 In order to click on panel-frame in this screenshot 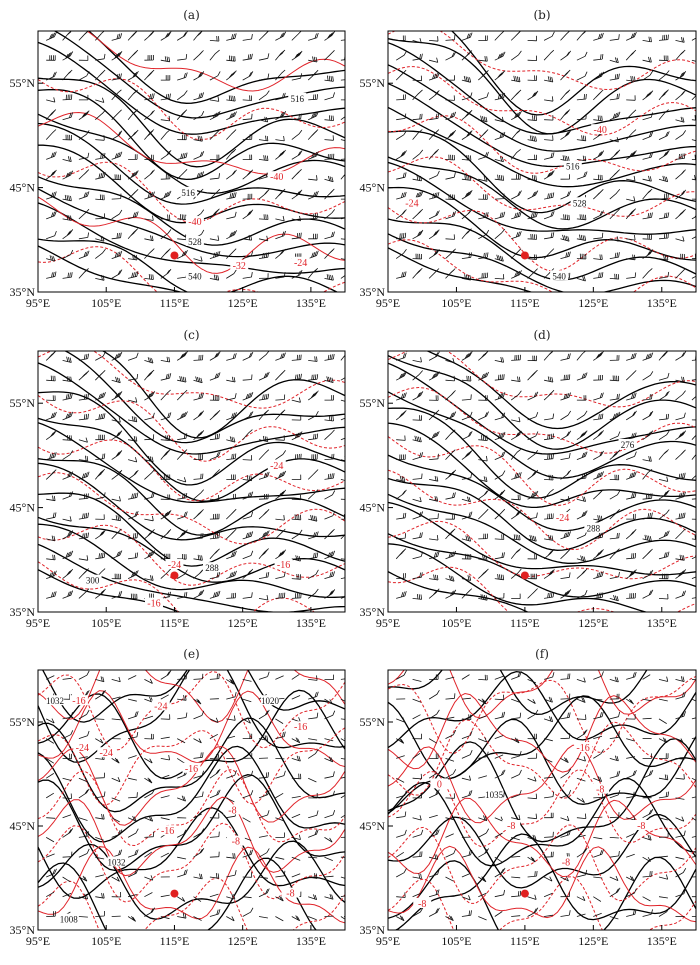, I will do `click(191, 800)`.